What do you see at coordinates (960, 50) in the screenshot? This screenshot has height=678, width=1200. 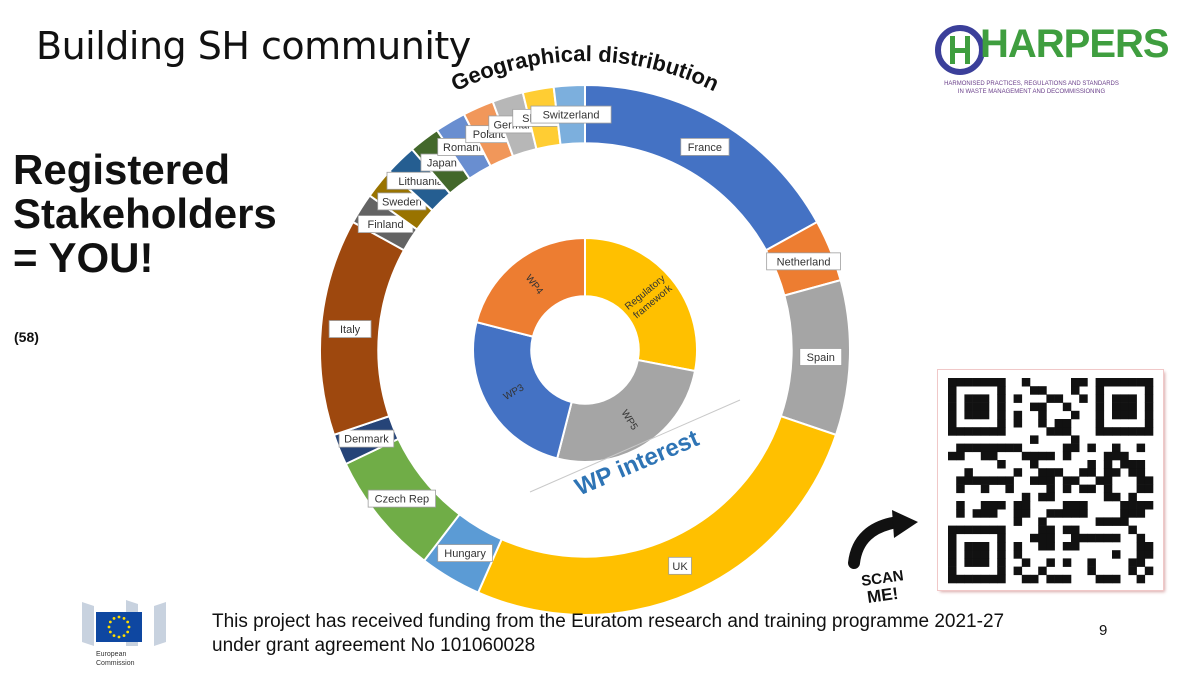 I see `harpers-emblem-icon` at bounding box center [960, 50].